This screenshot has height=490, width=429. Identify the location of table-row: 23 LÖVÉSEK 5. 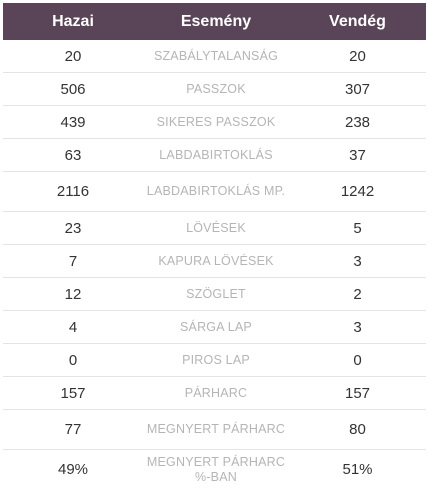
(214, 228).